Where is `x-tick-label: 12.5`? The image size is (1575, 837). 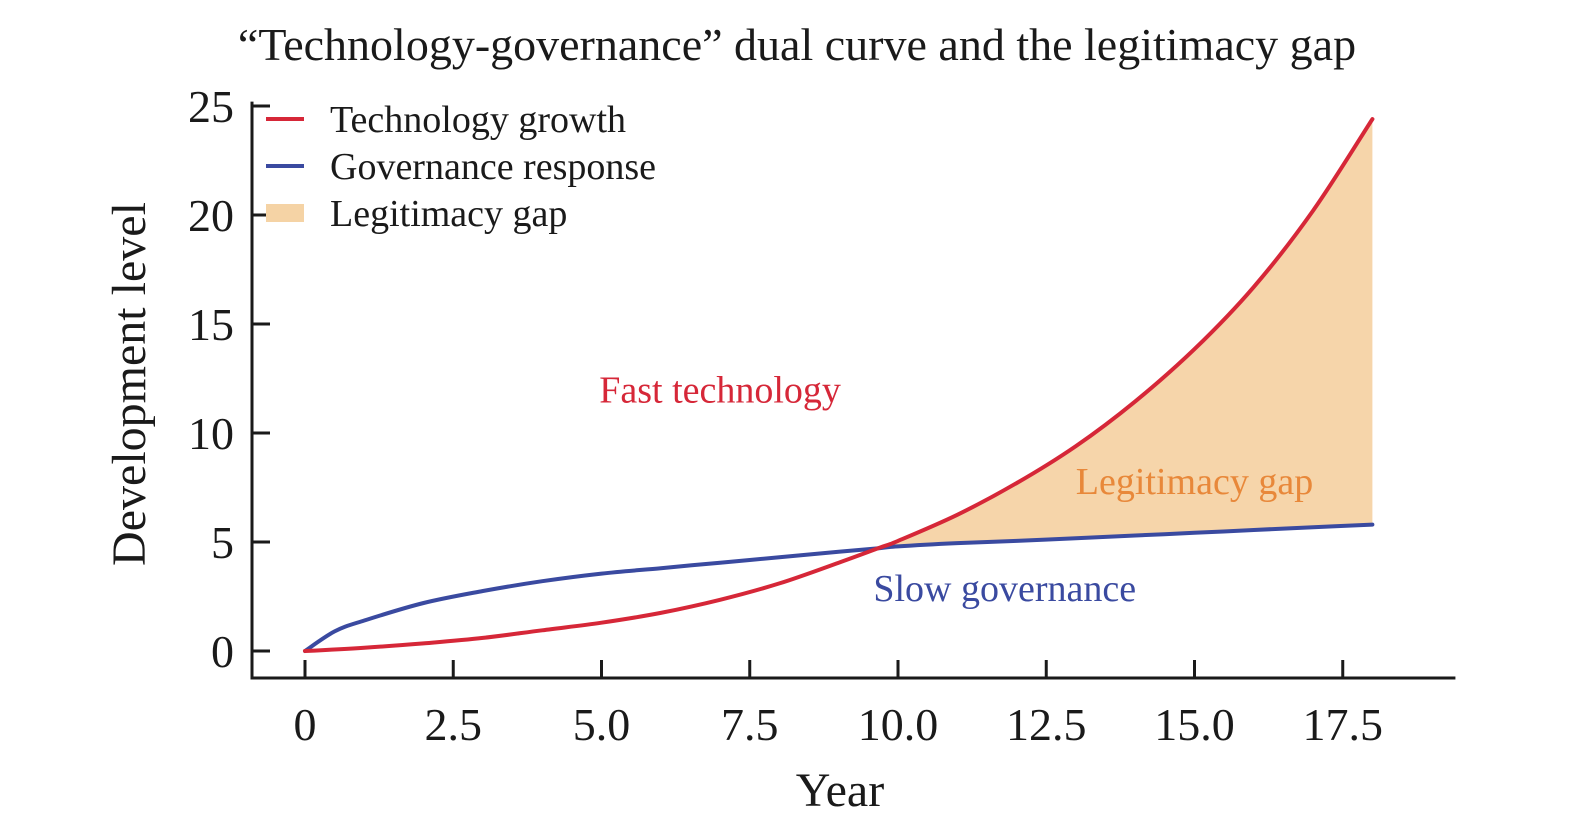 x-tick-label: 12.5 is located at coordinates (1046, 724).